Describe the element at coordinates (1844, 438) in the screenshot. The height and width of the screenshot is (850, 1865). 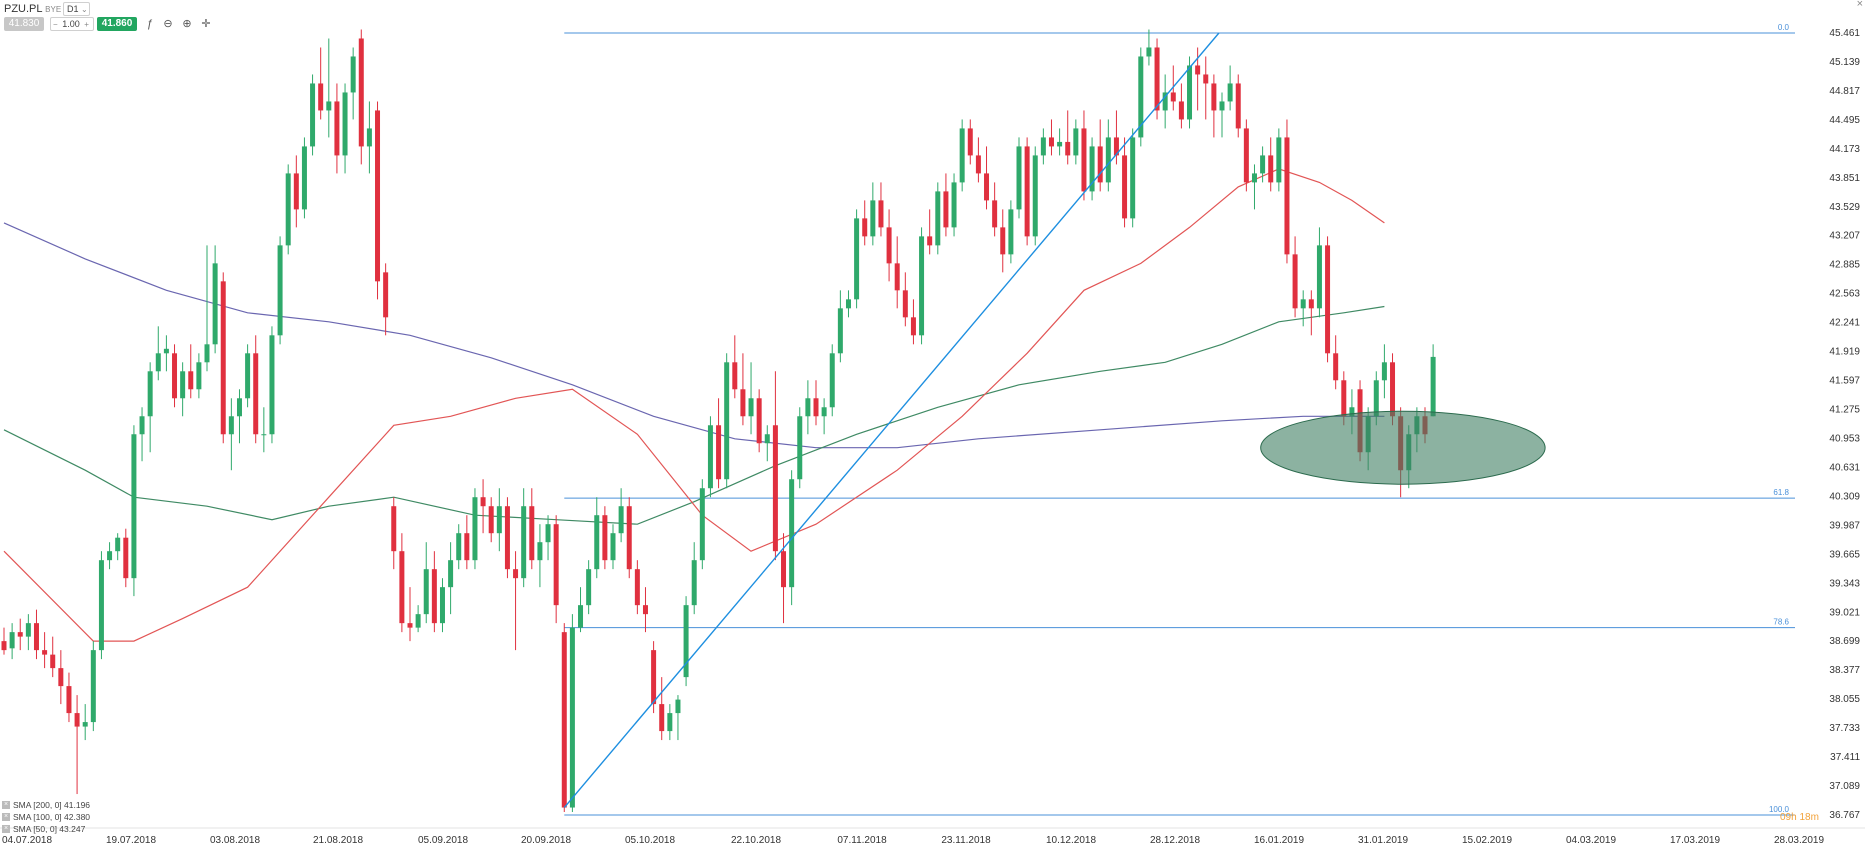
I see `y-tick-label: 40.953` at that location.